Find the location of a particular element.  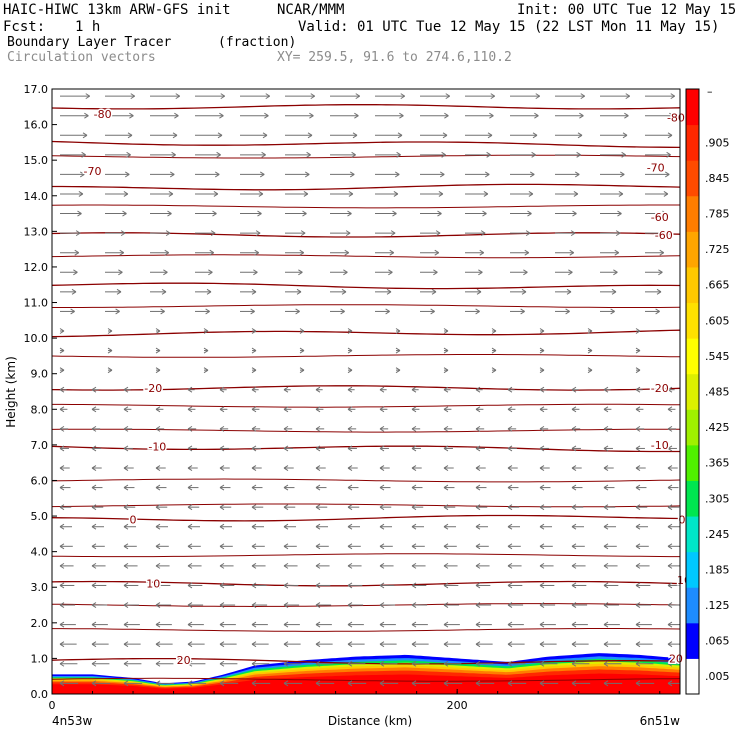

temperature-contour is located at coordinates (366, 333).